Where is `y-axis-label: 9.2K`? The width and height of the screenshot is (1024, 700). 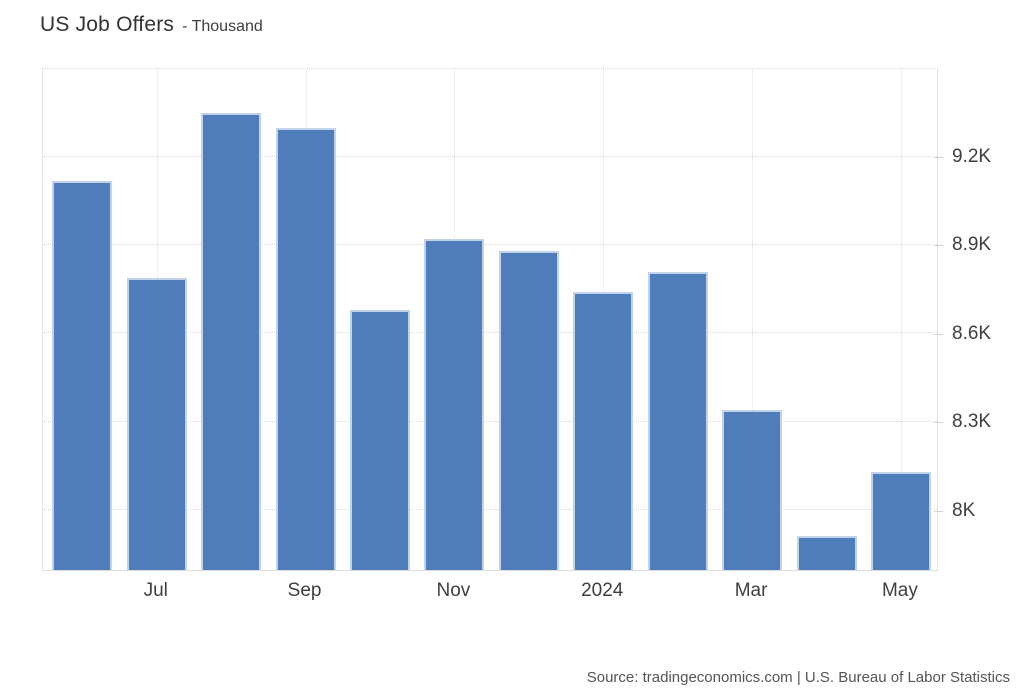
y-axis-label: 9.2K is located at coordinates (972, 156).